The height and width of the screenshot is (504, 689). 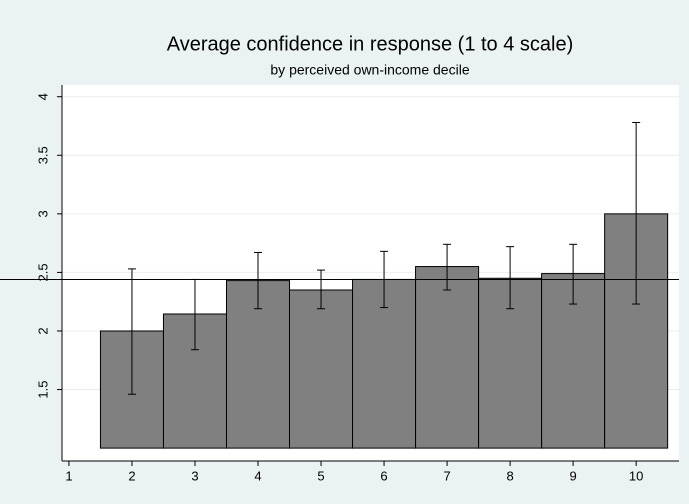 What do you see at coordinates (573, 475) in the screenshot?
I see `x-tick-label: 9` at bounding box center [573, 475].